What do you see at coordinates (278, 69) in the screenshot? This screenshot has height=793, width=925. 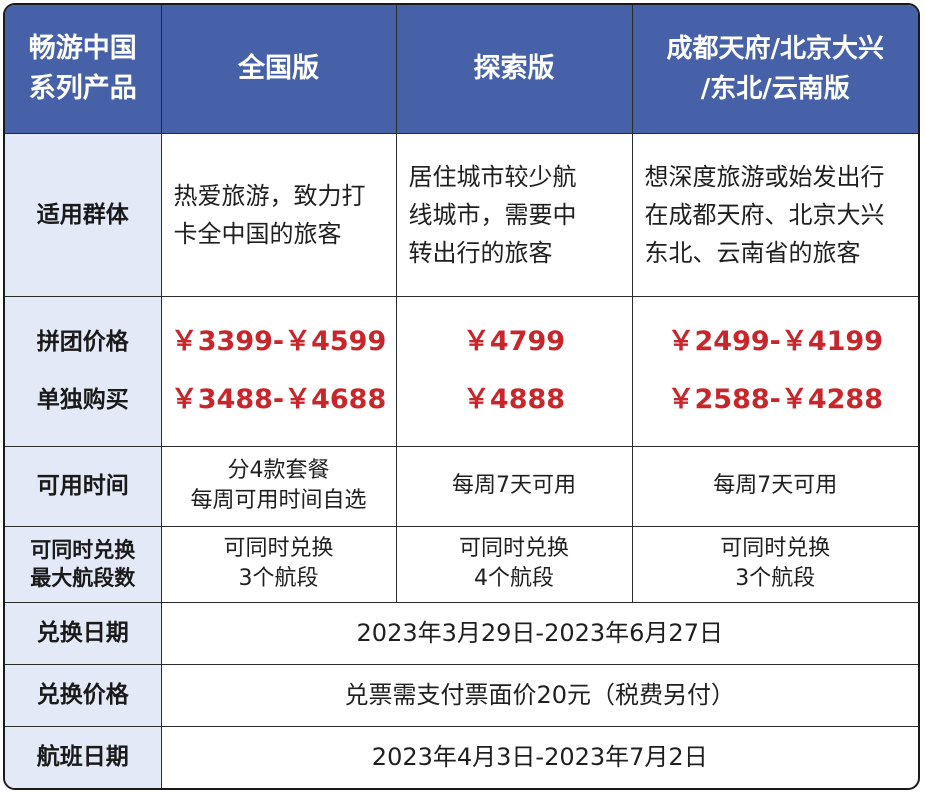 I see `header-national: 全国版` at bounding box center [278, 69].